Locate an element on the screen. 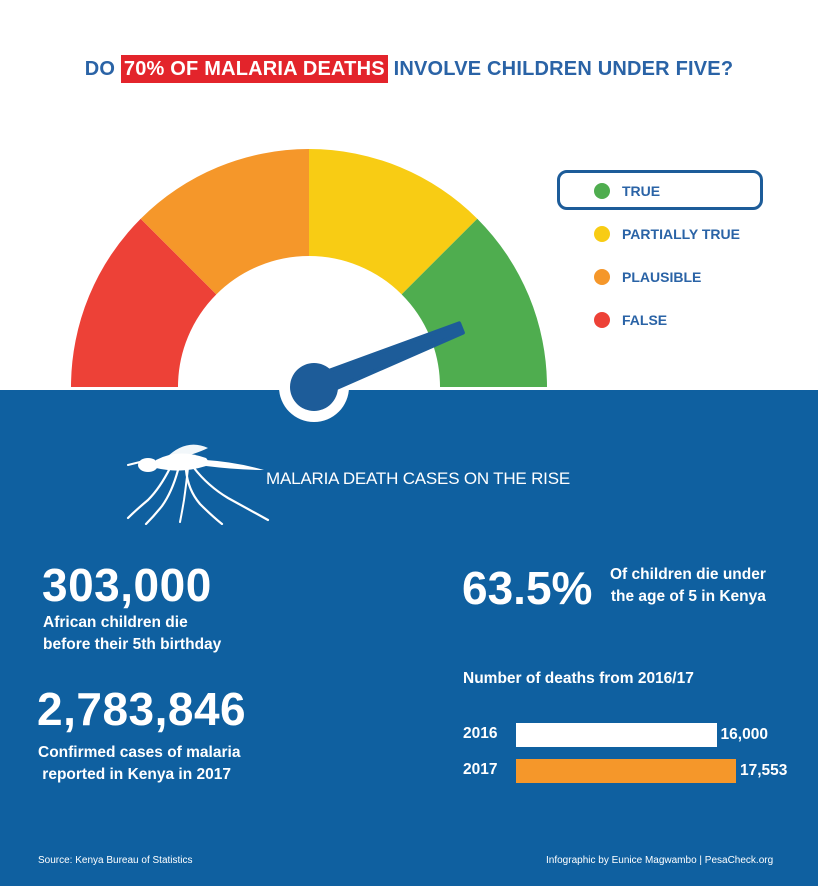  confirmed-cases-line1: Confirmed cases of malaria is located at coordinates (139, 752).